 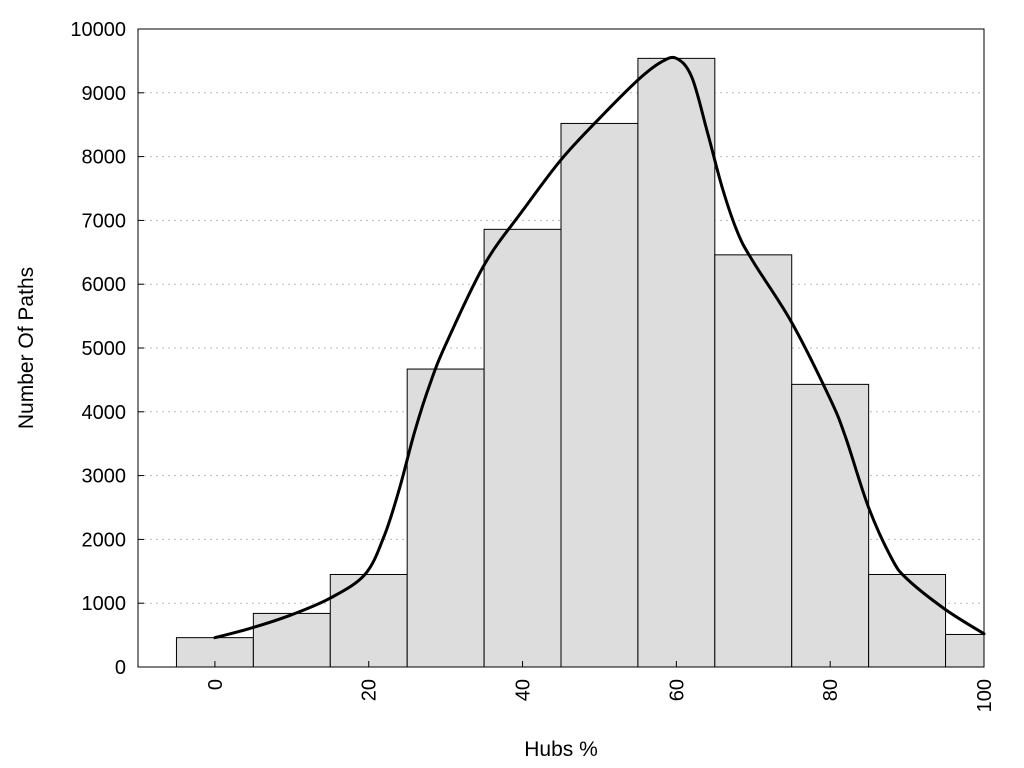 What do you see at coordinates (26, 348) in the screenshot?
I see `y-axis-title: Number Of Paths` at bounding box center [26, 348].